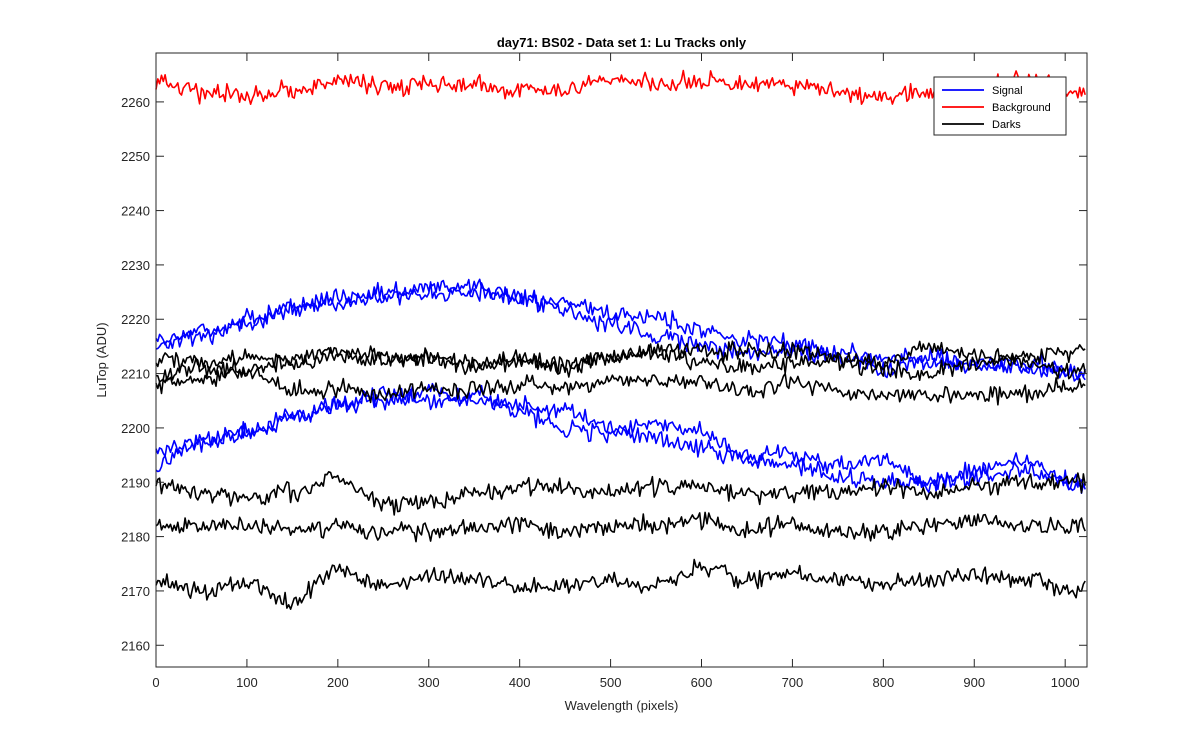  I want to click on chart-title: day71: BS02 - Data set 1: Lu Tracks only, so click(622, 42).